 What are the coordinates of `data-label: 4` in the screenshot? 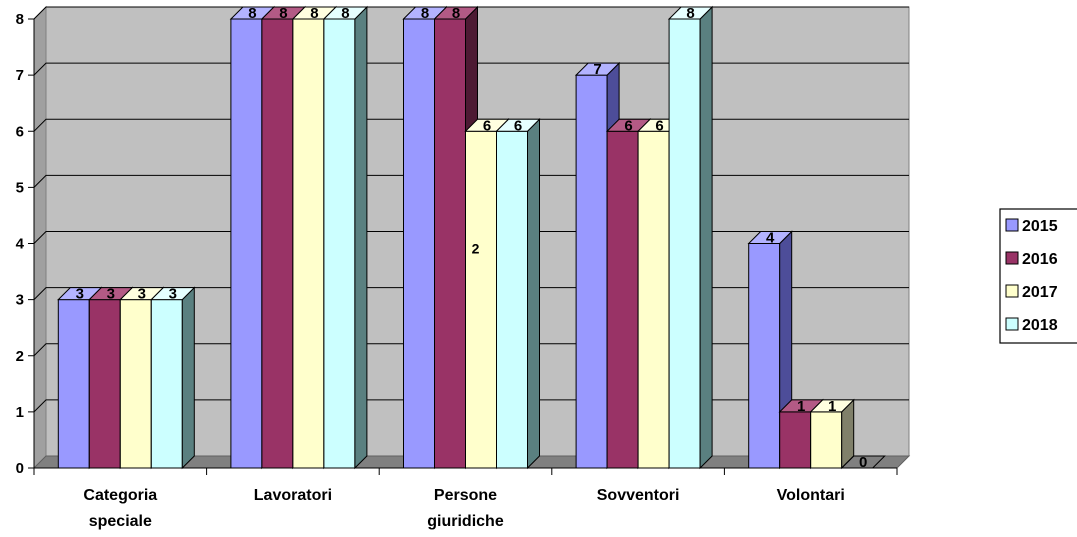 It's located at (770, 238).